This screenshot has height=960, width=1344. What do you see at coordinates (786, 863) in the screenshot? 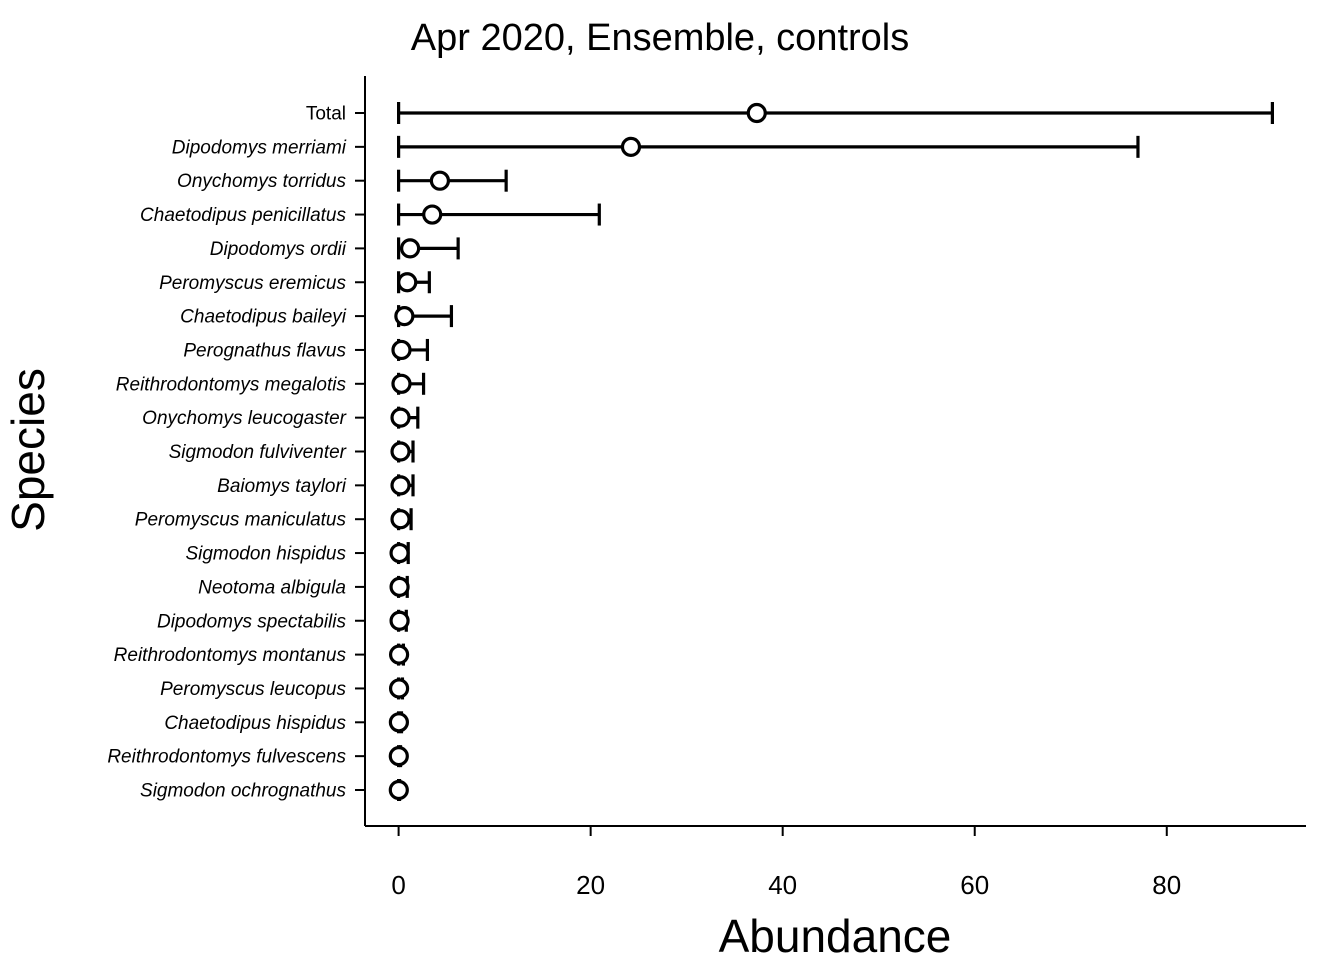
I see `x-axis-ticks: 0 20 40 60 80` at bounding box center [786, 863].